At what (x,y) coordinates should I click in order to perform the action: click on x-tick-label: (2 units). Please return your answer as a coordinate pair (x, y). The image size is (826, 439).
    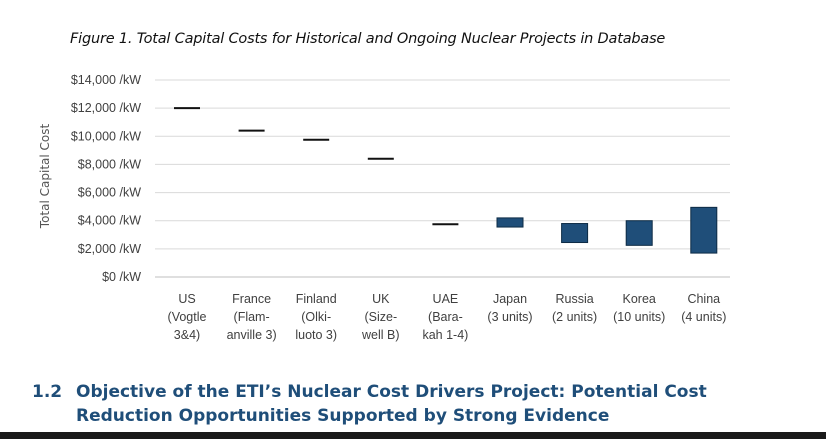
    Looking at the image, I should click on (574, 317).